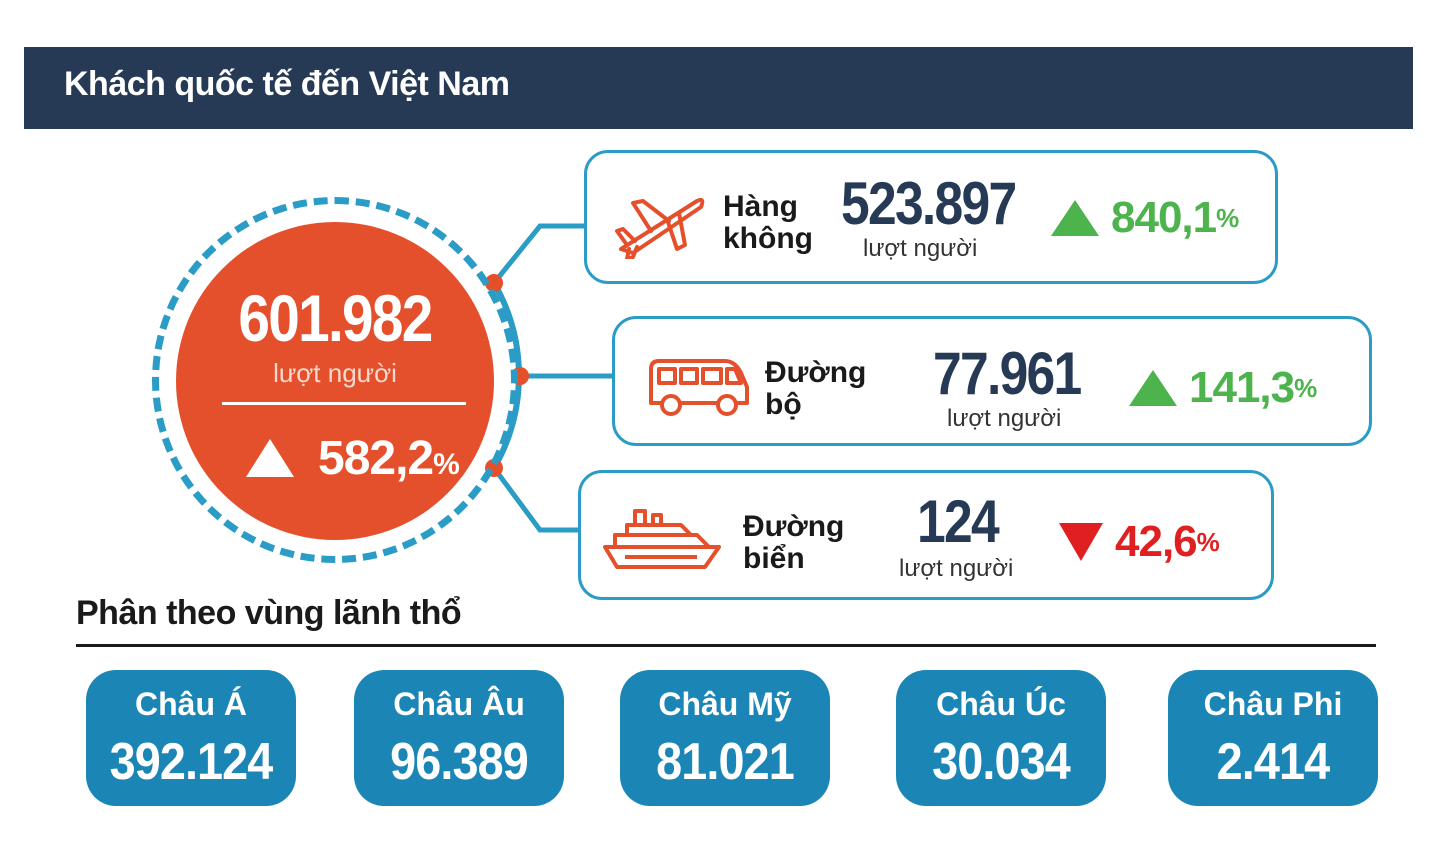  What do you see at coordinates (459, 704) in the screenshot?
I see `region-name: Châu Âu` at bounding box center [459, 704].